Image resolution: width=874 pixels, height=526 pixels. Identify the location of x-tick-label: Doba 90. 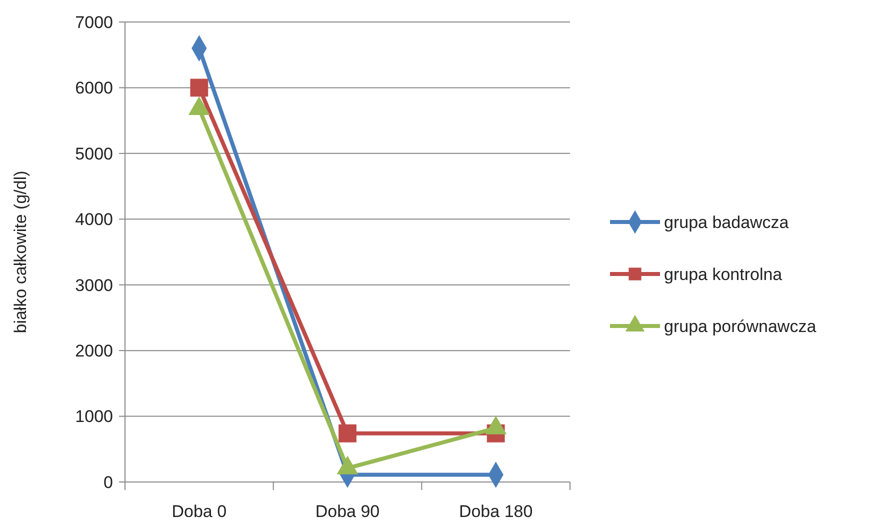
(347, 511).